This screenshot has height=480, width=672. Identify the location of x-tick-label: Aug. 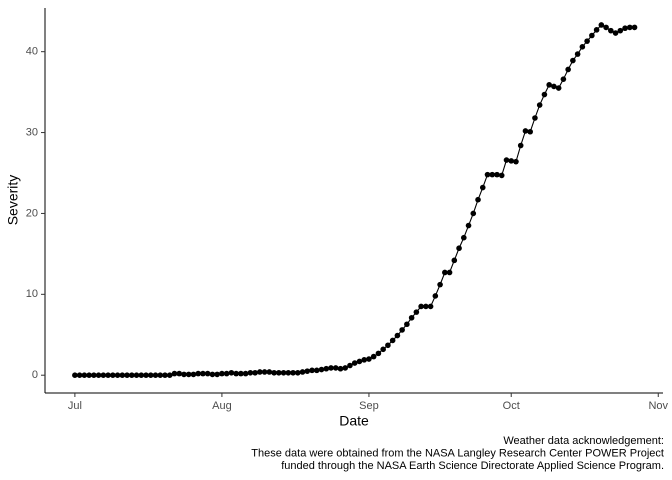
(222, 406).